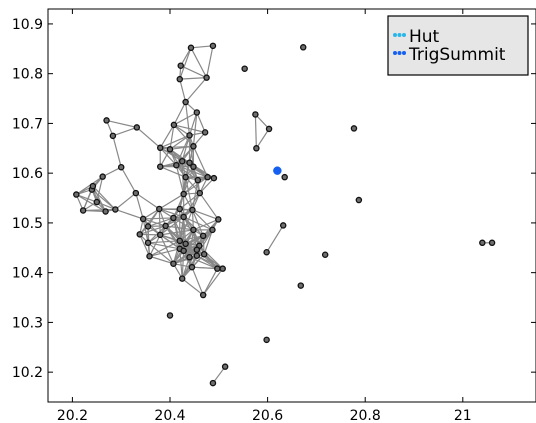  What do you see at coordinates (458, 45) in the screenshot?
I see `legend-box` at bounding box center [458, 45].